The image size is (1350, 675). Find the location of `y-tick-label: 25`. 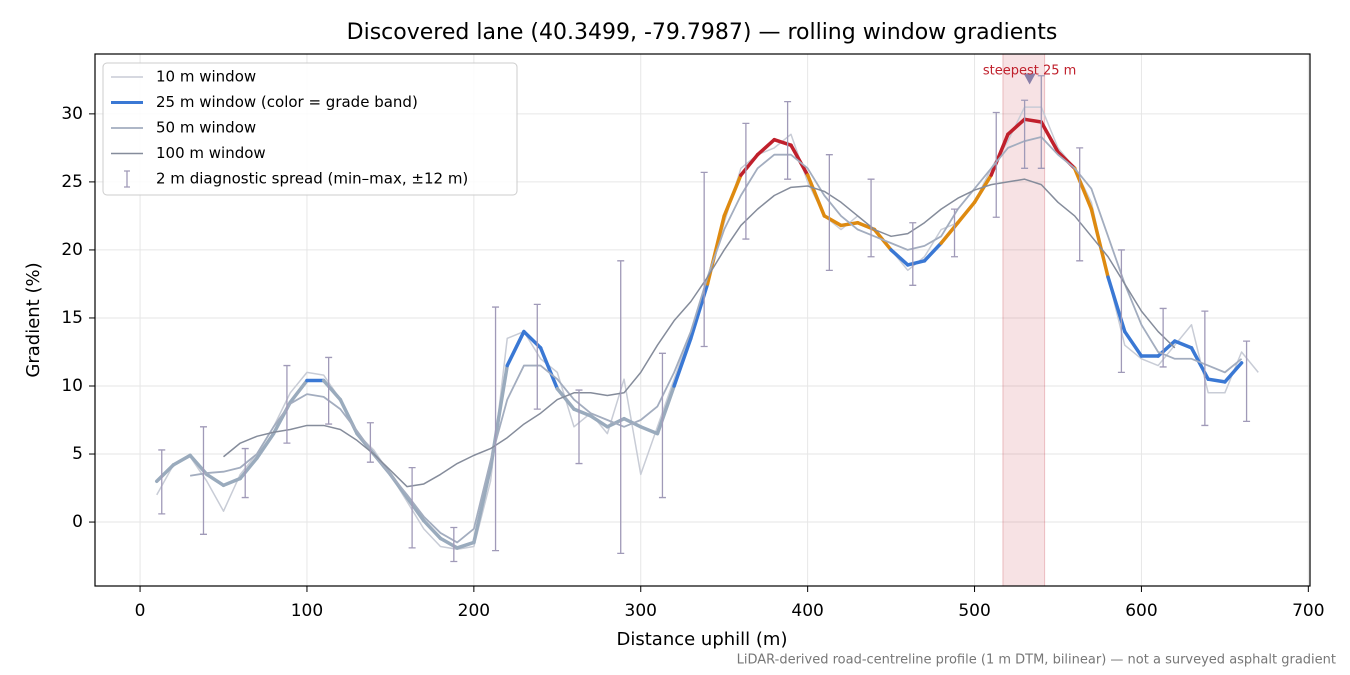

y-tick-label: 25 is located at coordinates (72, 182).